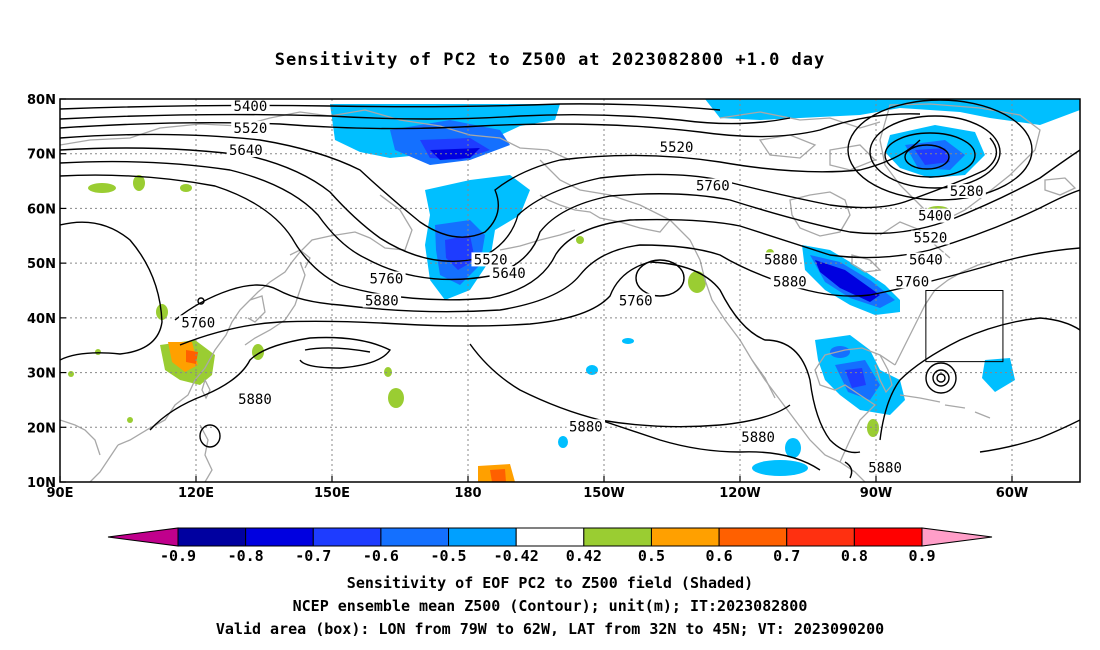 This screenshot has width=1100, height=650. I want to click on colorbar-over-arrow, so click(957, 537).